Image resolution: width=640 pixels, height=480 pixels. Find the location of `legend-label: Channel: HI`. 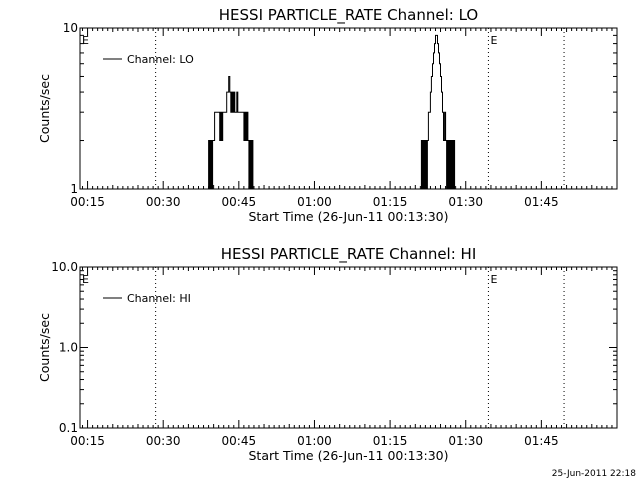

legend-label: Channel: HI is located at coordinates (159, 298).